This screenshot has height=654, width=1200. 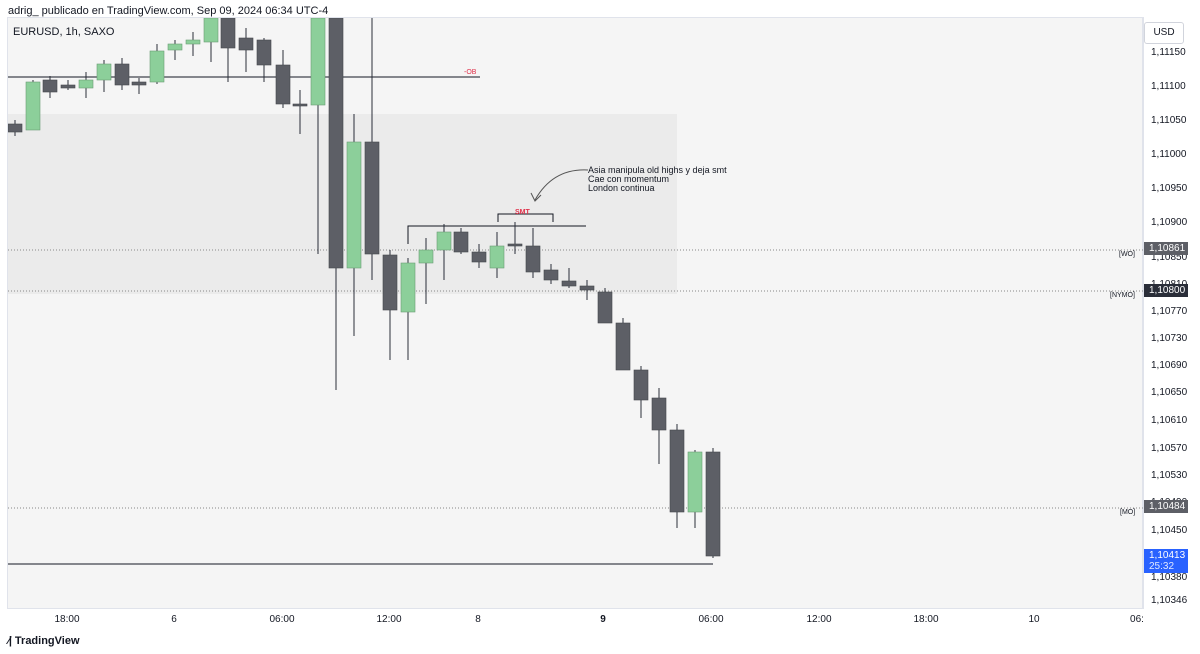 What do you see at coordinates (1136, 619) in the screenshot?
I see `time-tick-label: 06:` at bounding box center [1136, 619].